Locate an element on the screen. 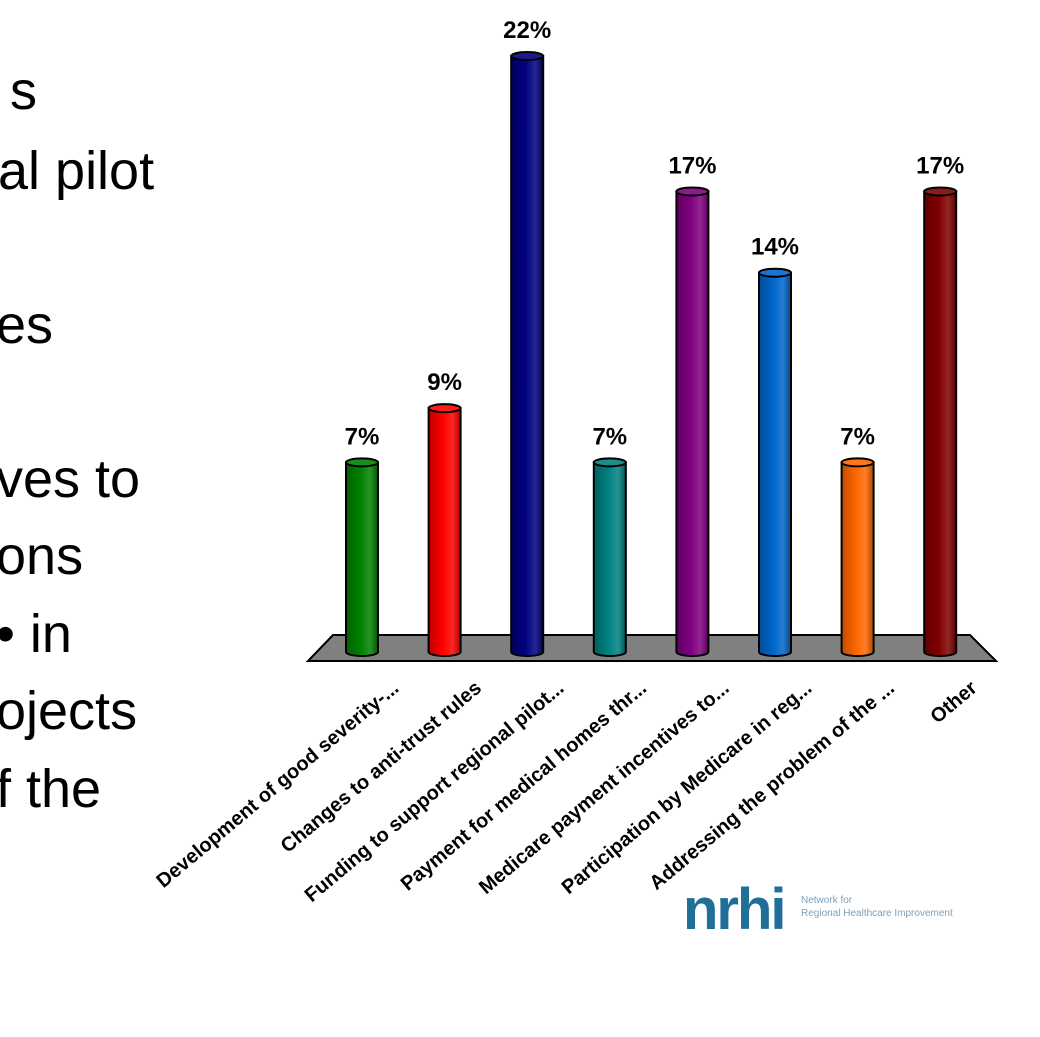 This screenshot has width=1040, height=1037. background-text-line-8: f the is located at coordinates (51, 789).